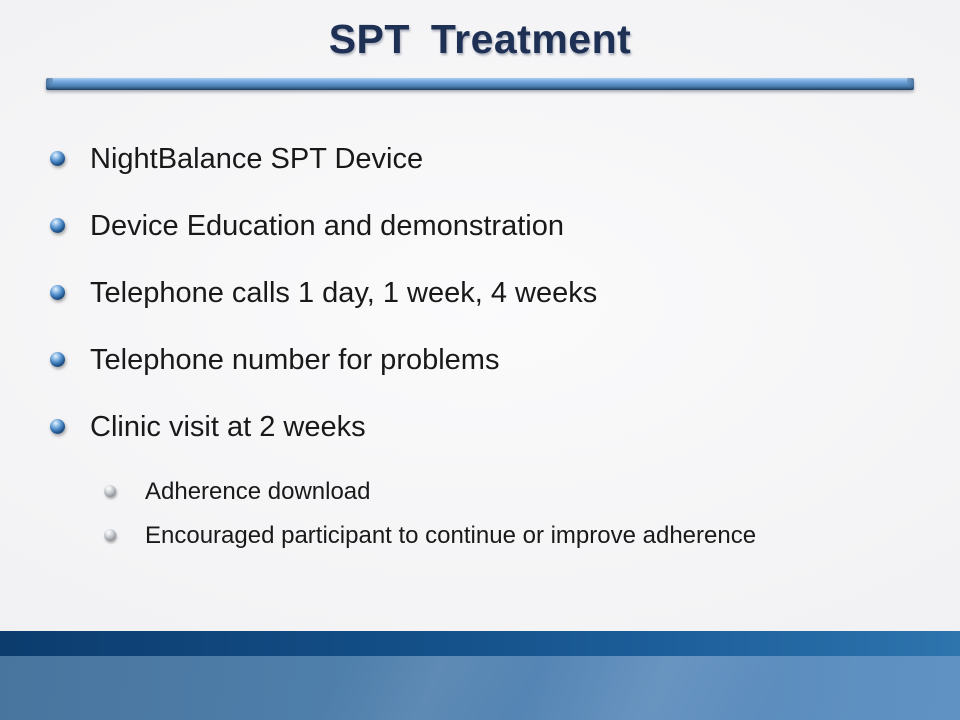 The width and height of the screenshot is (960, 720). Describe the element at coordinates (327, 226) in the screenshot. I see `bullet-text: Device Education and demonstration` at that location.